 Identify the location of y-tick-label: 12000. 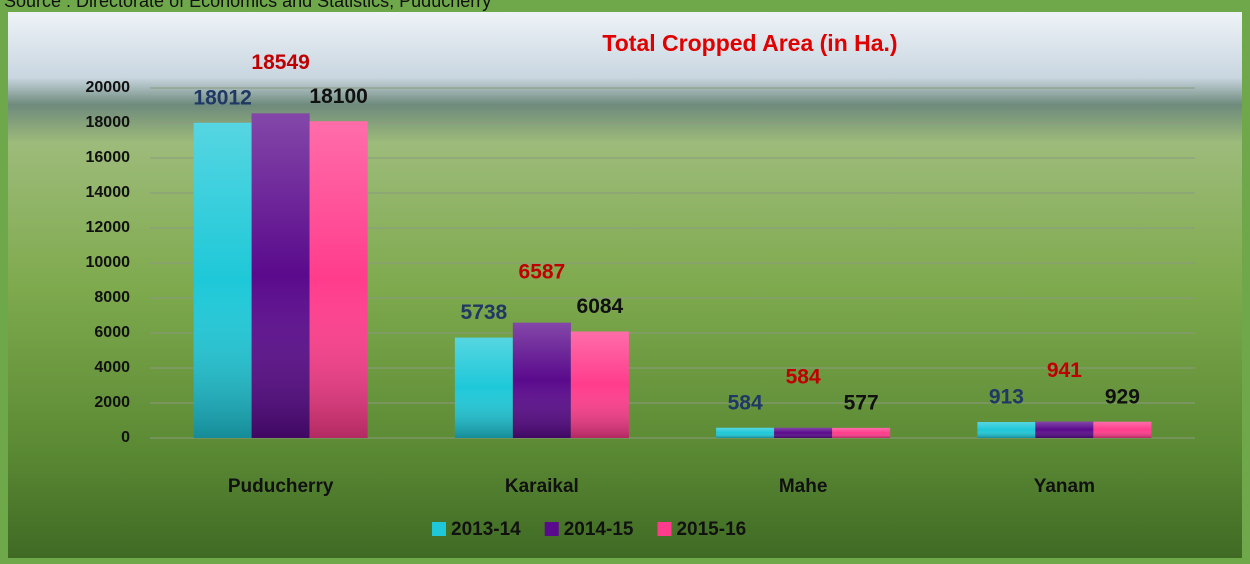
(108, 227).